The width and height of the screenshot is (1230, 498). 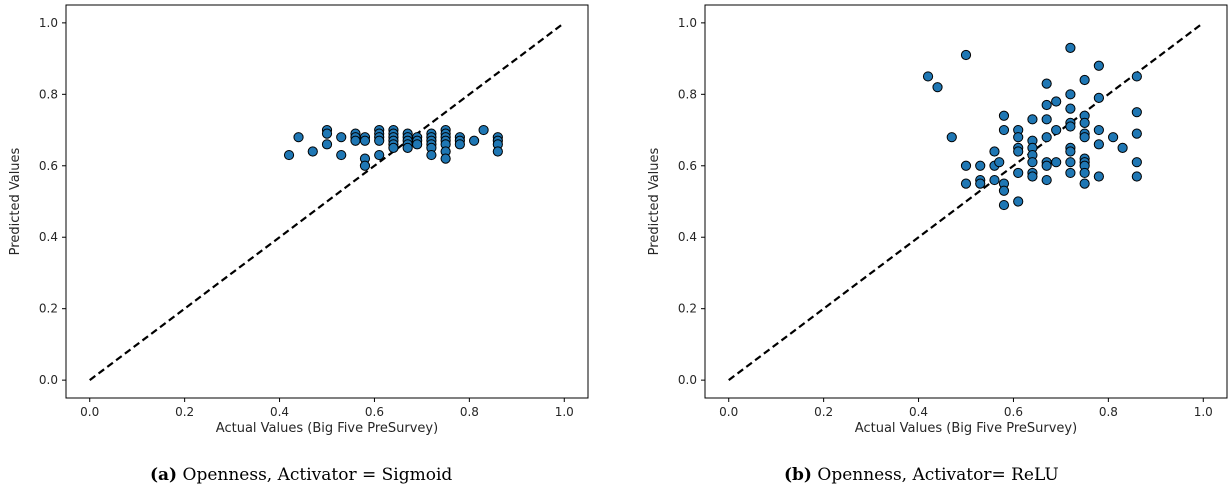 I want to click on x-axis-label-b: Actual Values (Big Five PreSurvey), so click(x=966, y=428).